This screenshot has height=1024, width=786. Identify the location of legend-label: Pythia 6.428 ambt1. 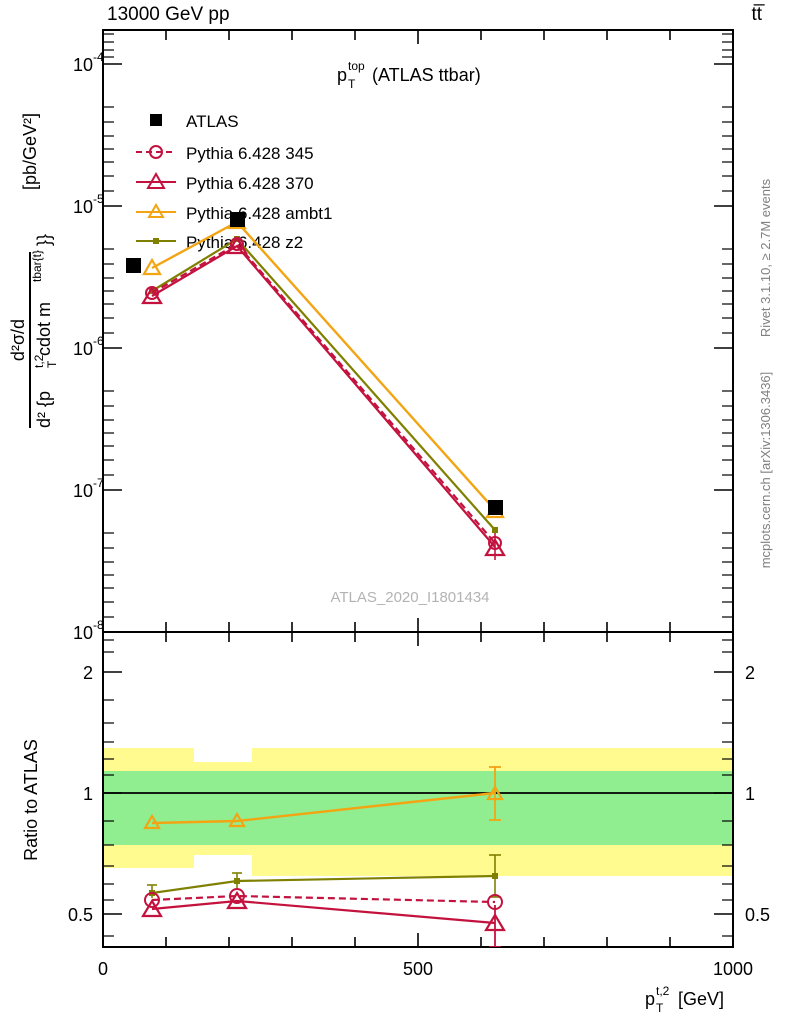
(259, 213).